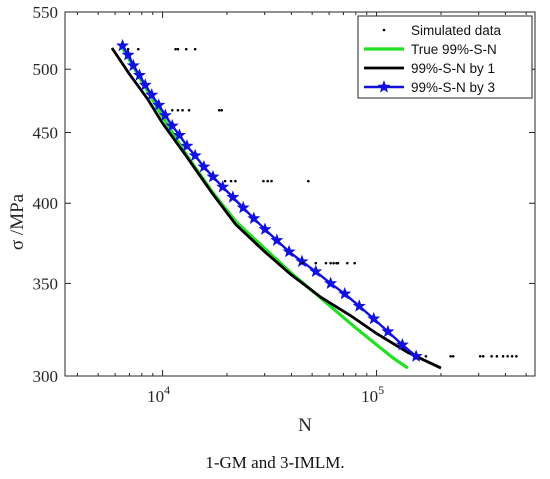  I want to click on x-axis-label: N, so click(305, 425).